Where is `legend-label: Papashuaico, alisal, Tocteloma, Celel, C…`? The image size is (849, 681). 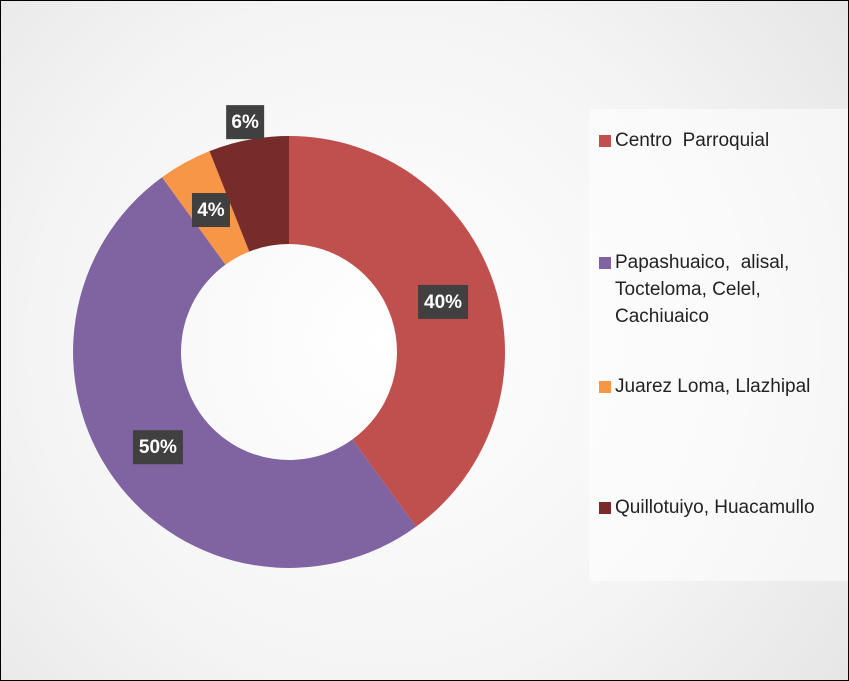
legend-label: Papashuaico, alisal, Tocteloma, Celel, C… is located at coordinates (705, 289).